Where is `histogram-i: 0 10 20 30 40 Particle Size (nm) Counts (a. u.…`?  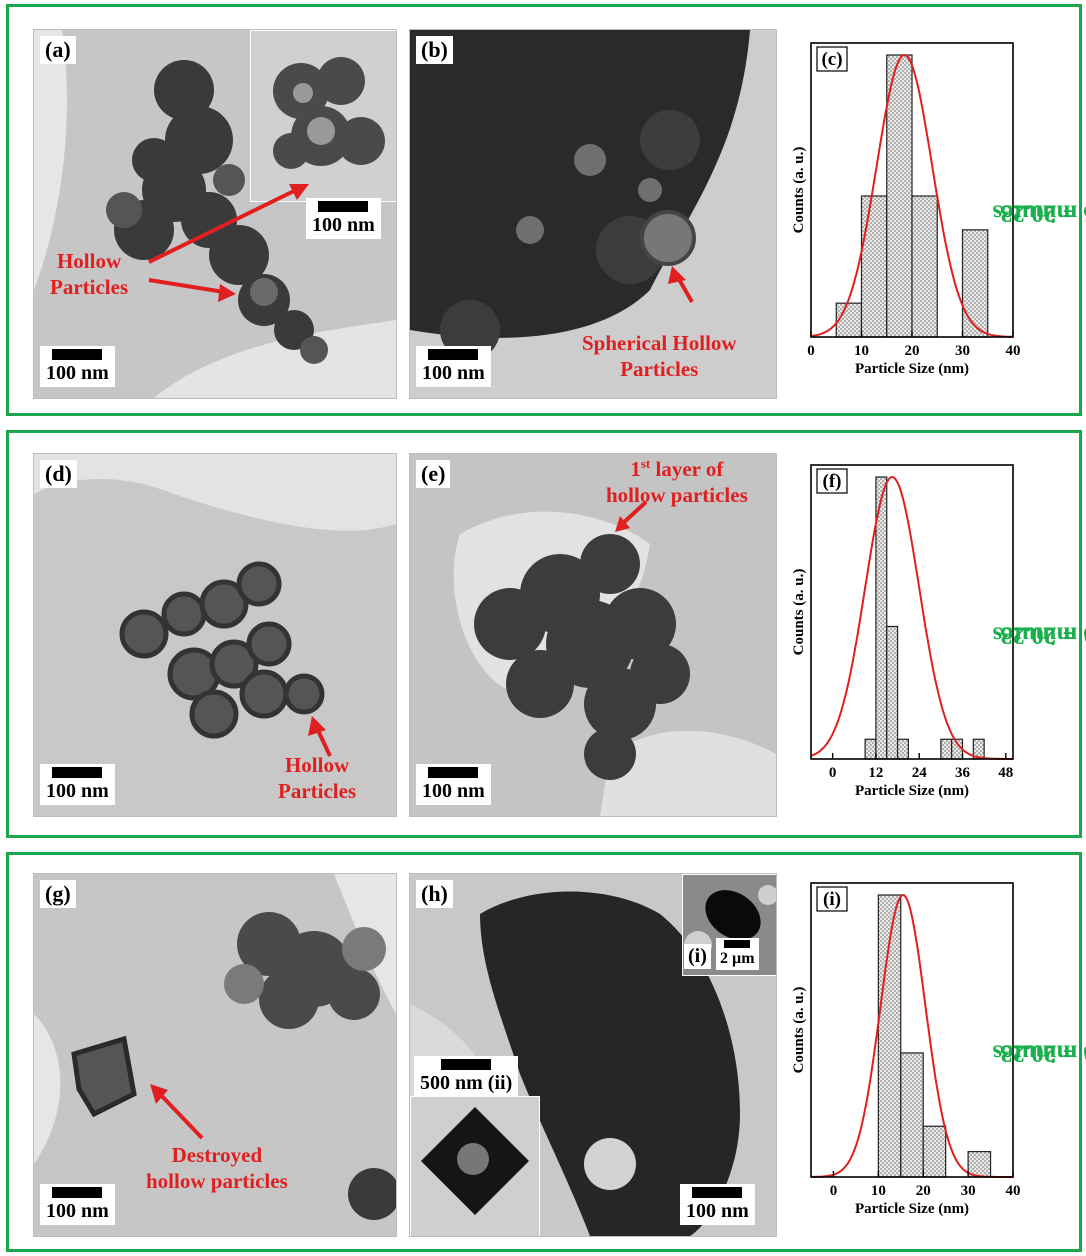 histogram-i: 0 10 20 30 40 Particle Size (nm) Counts (a. u.… is located at coordinates (906, 1049).